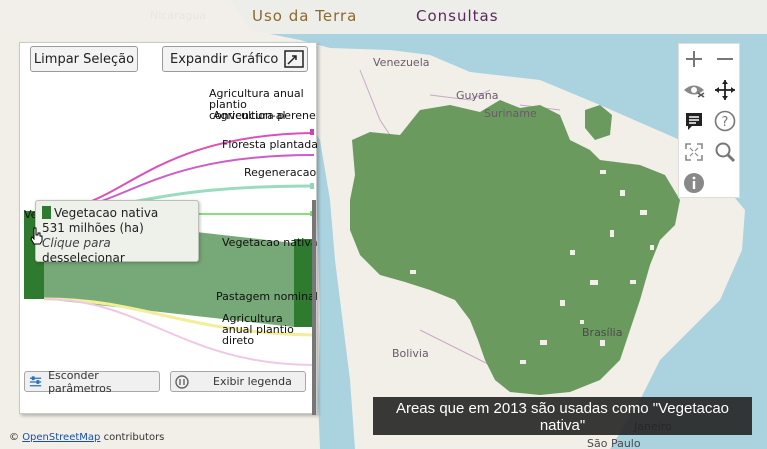  I want to click on zoom-in-button, so click(694, 59).